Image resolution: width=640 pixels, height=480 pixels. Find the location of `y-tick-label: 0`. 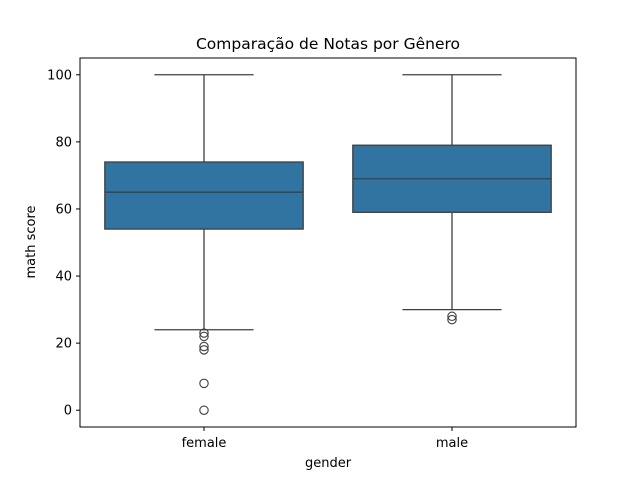

y-tick-label: 0 is located at coordinates (68, 411).